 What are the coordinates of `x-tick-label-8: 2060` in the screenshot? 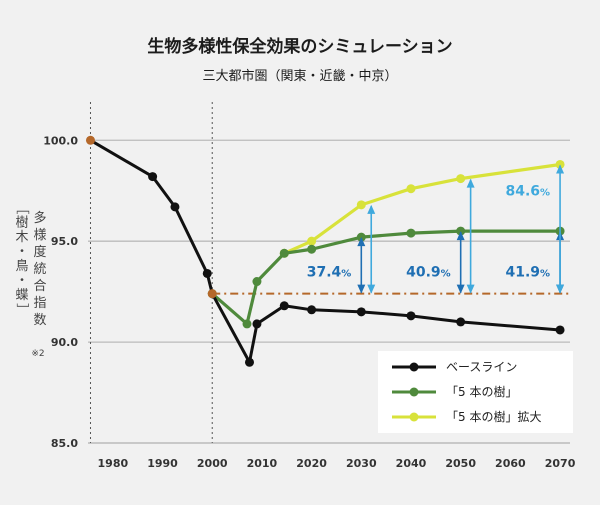 It's located at (510, 463).